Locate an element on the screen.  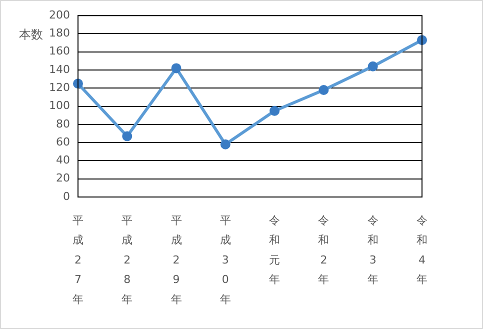
y-tick-label: 140 is located at coordinates (59, 69).